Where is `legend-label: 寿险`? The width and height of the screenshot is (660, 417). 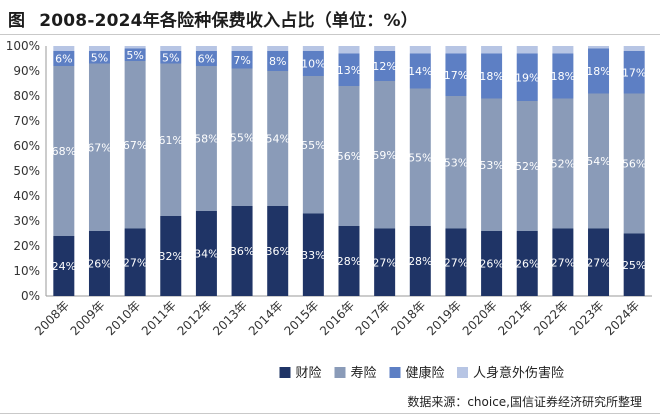
legend-label: 寿险 is located at coordinates (364, 373).